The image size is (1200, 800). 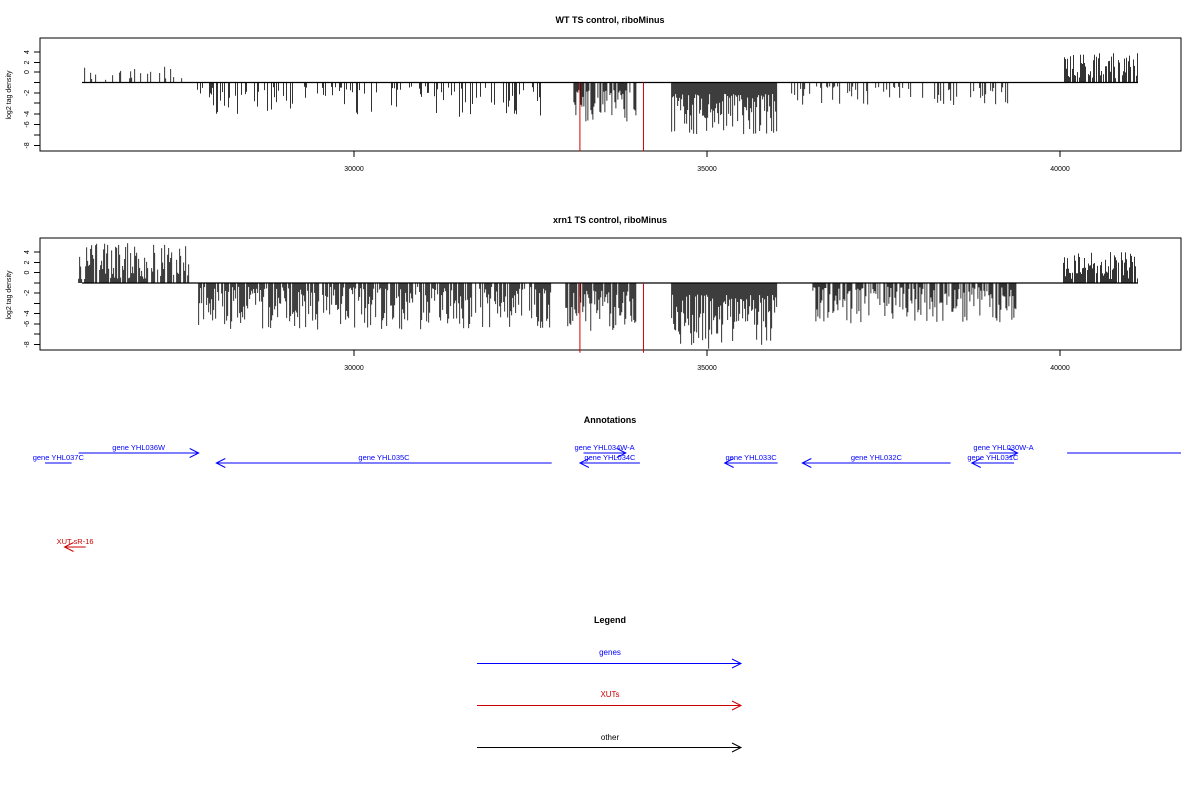 I want to click on annotation-label: gene YHL037C, so click(x=59, y=457).